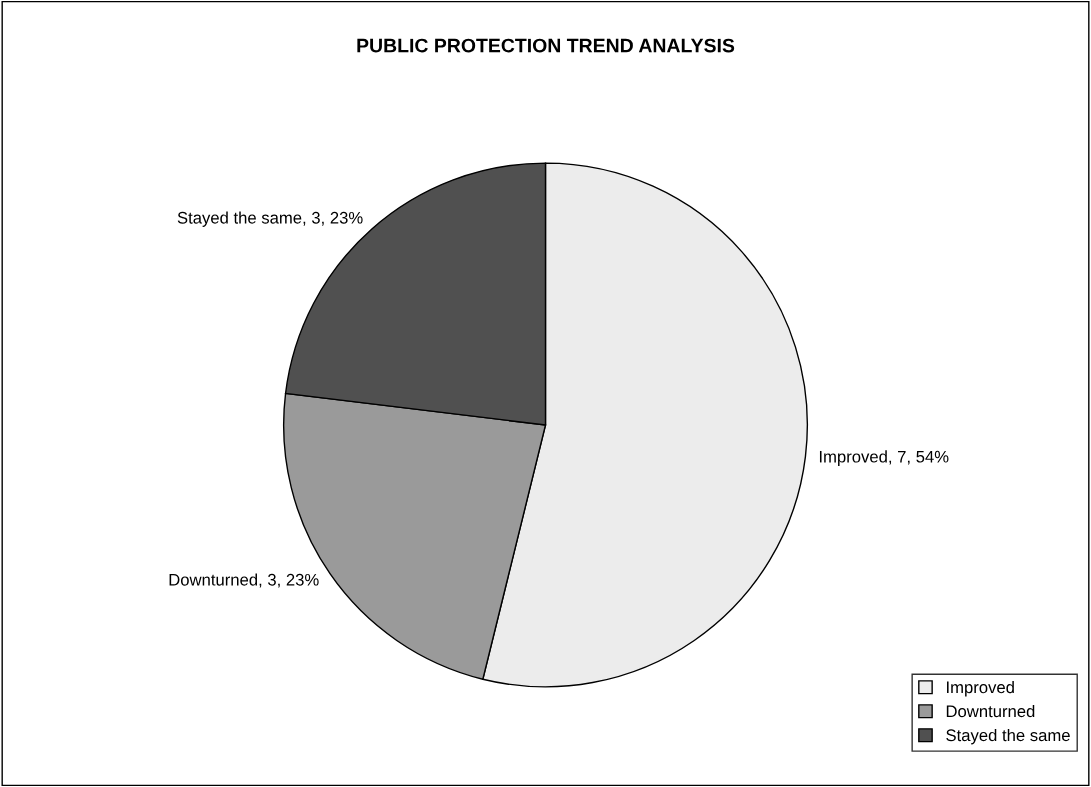 The height and width of the screenshot is (787, 1091). What do you see at coordinates (270, 219) in the screenshot?
I see `data-label: Stayed the same, 3, 23%` at bounding box center [270, 219].